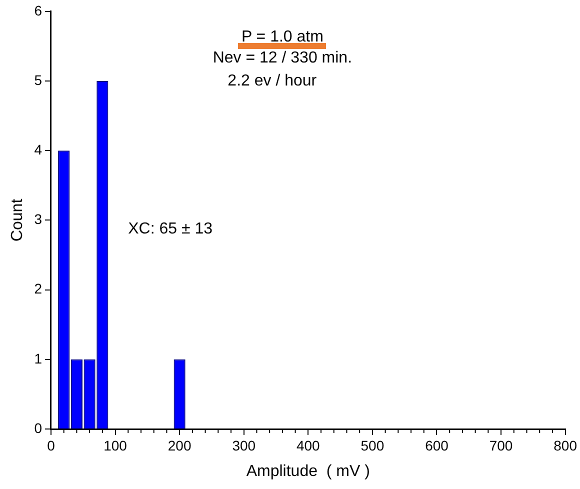 Image resolution: width=580 pixels, height=489 pixels. Describe the element at coordinates (116, 445) in the screenshot. I see `x-tick-label: 100` at that location.